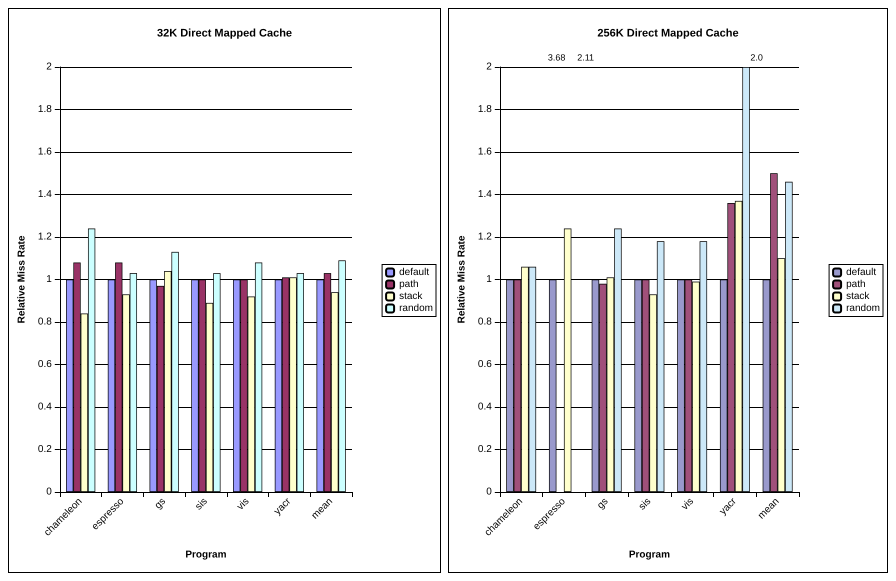 Image resolution: width=896 pixels, height=581 pixels. I want to click on chart-title: 256K Direct Mapped Cache, so click(668, 34).